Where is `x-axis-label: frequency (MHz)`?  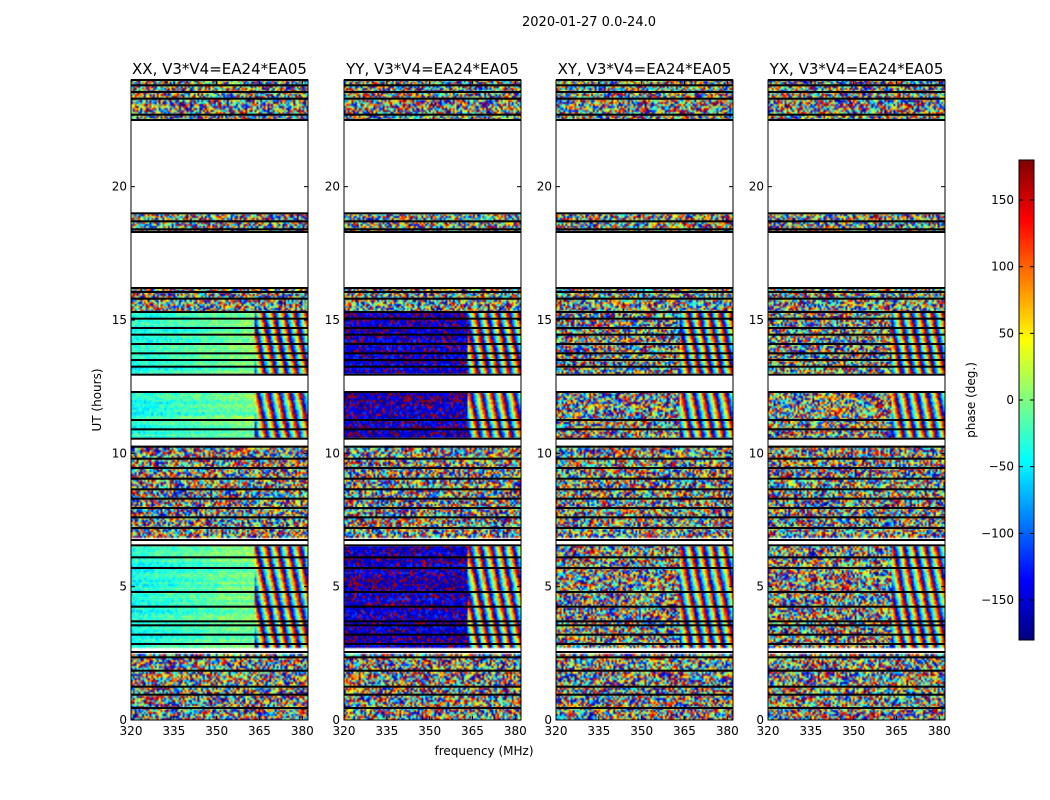
x-axis-label: frequency (MHz) is located at coordinates (483, 751).